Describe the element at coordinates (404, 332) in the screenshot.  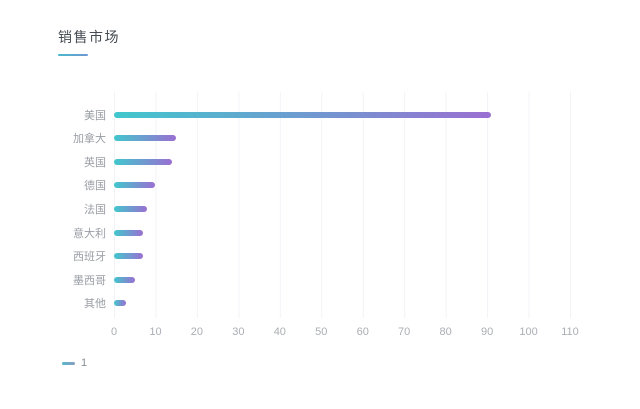
I see `x-tick-label: 70` at that location.